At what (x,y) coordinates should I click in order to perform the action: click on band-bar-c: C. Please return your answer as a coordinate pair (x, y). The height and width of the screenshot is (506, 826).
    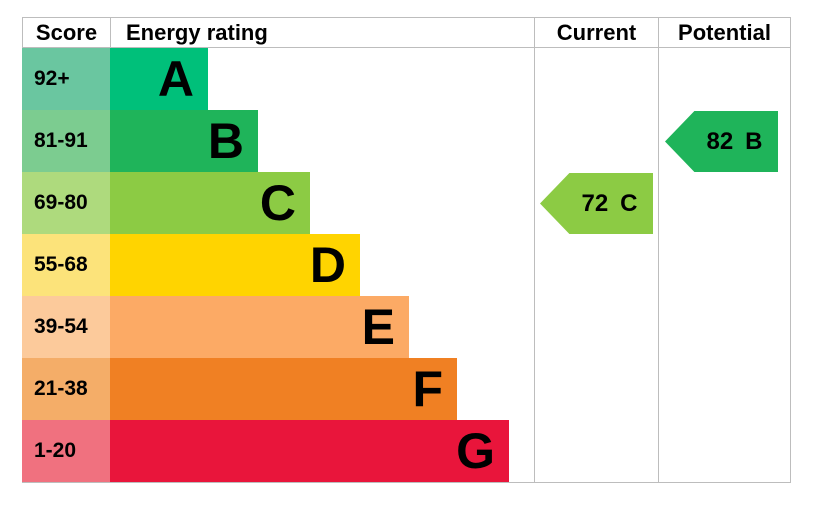
    Looking at the image, I should click on (210, 203).